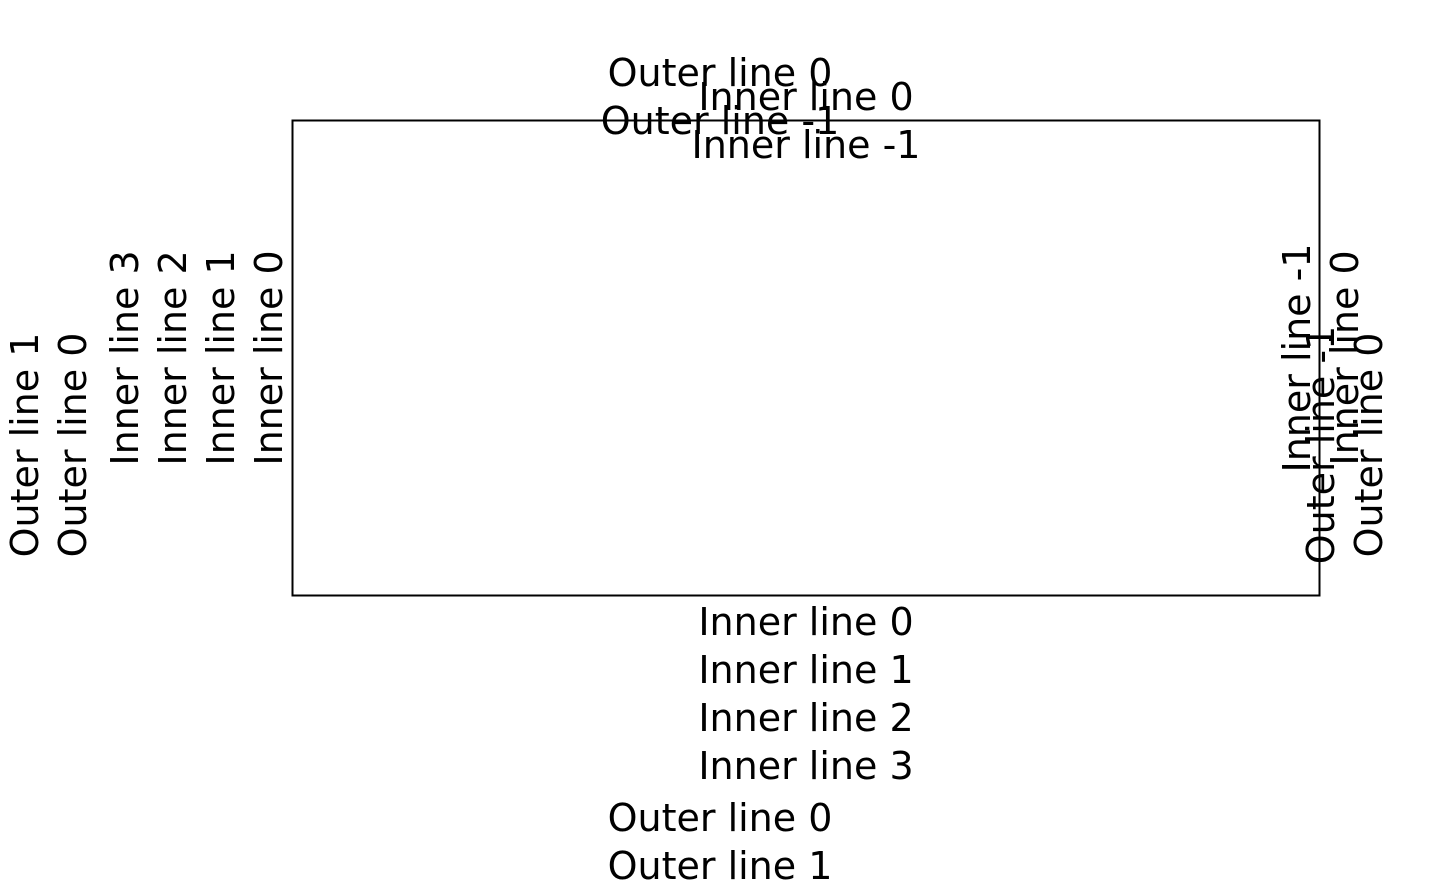 The image size is (1440, 889). I want to click on bottom-outer-line-0: Outer line 0, so click(720, 818).